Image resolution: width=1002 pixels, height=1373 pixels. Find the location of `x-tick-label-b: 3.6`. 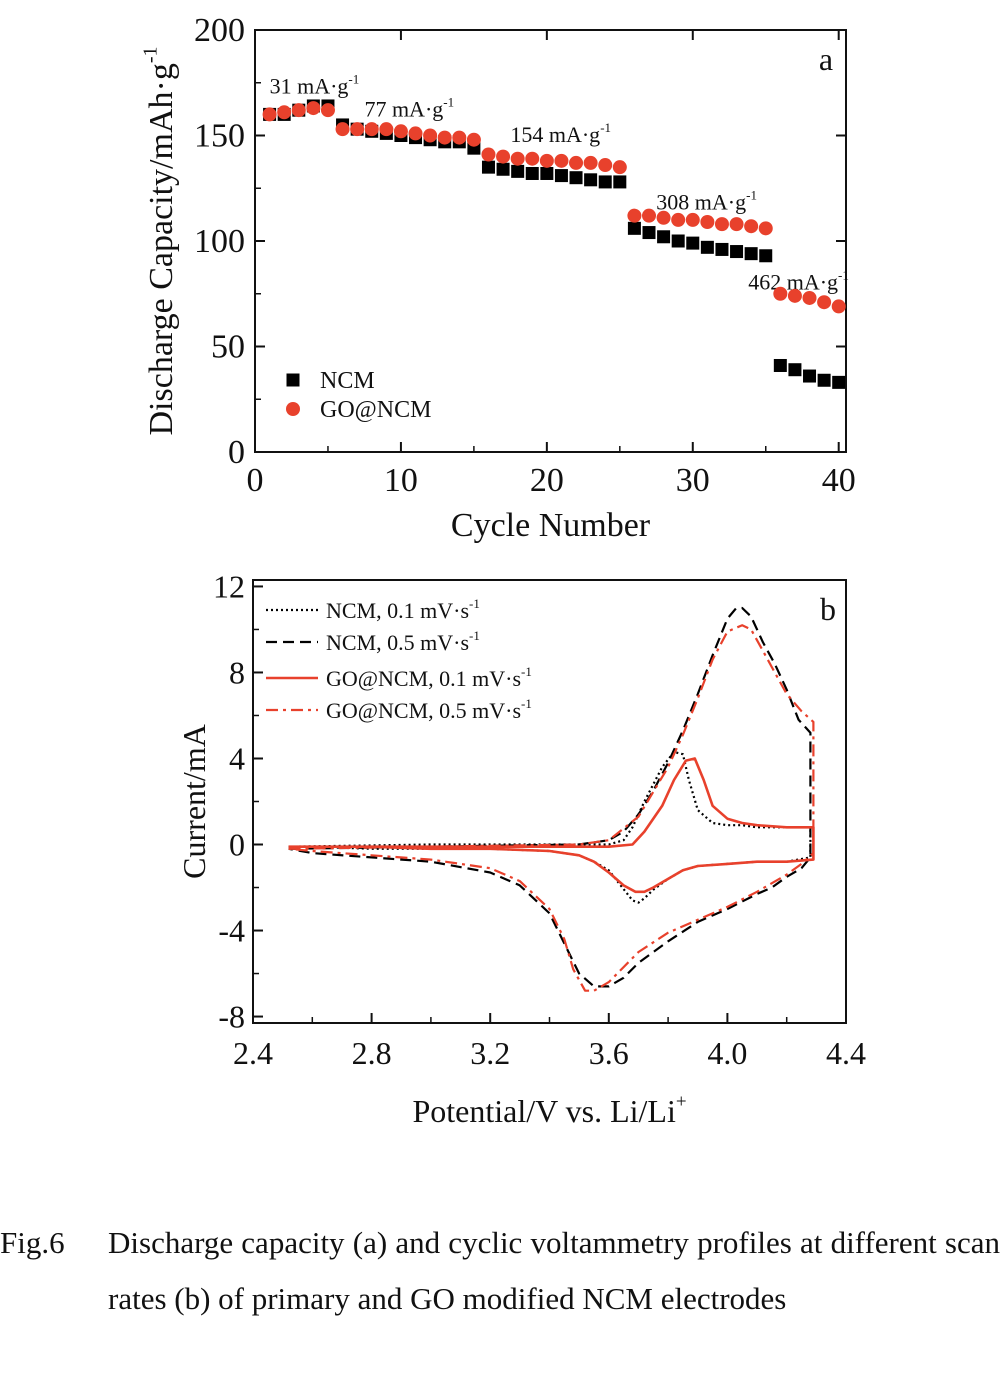

x-tick-label-b: 3.6 is located at coordinates (609, 1053).